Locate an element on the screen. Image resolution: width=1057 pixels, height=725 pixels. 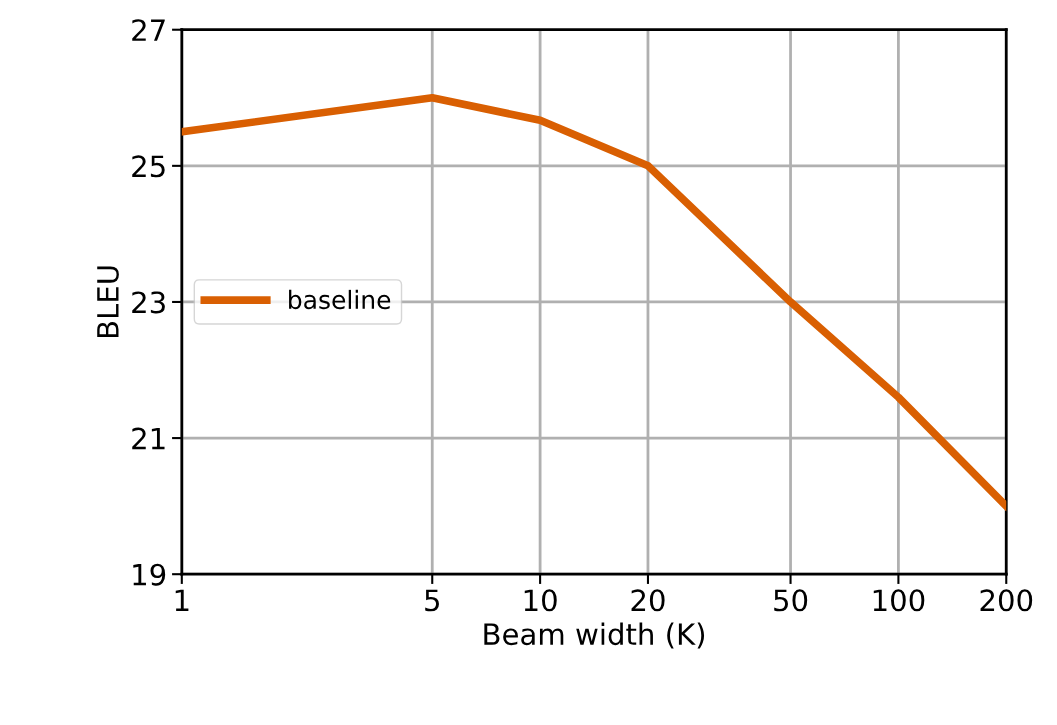
x-tick-label: 100 is located at coordinates (899, 600).